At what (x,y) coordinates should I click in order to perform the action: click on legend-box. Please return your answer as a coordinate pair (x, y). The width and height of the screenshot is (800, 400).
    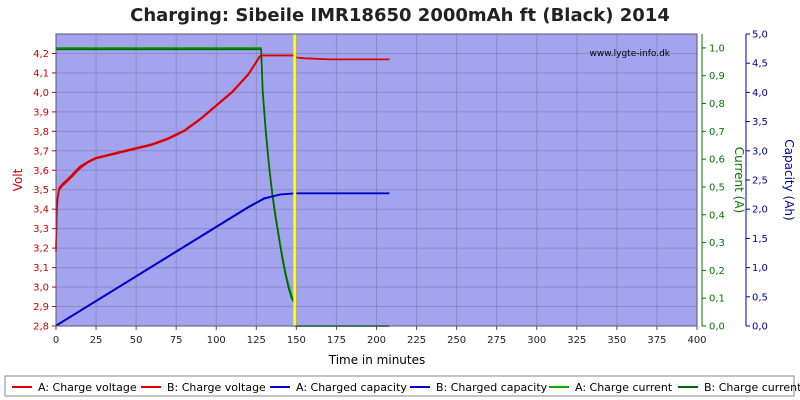
    Looking at the image, I should click on (399, 386).